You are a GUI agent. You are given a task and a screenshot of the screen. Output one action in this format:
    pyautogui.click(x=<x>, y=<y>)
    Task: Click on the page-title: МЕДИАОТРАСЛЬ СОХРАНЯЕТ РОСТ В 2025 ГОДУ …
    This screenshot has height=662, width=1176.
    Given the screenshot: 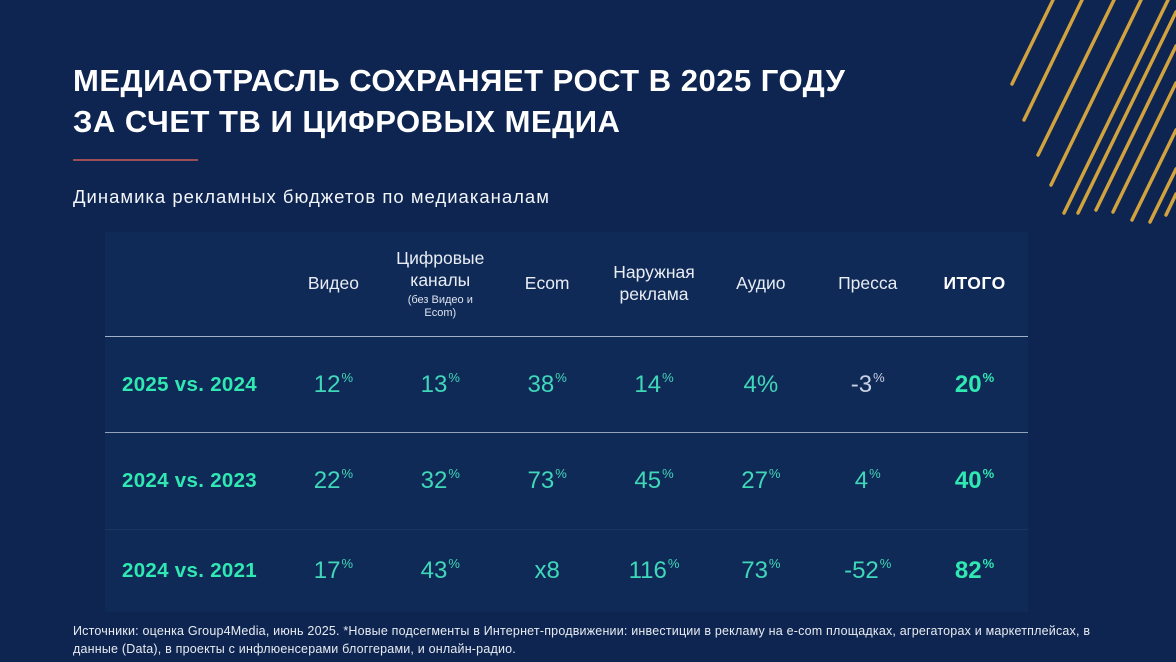 What is the action you would take?
    pyautogui.click(x=548, y=101)
    